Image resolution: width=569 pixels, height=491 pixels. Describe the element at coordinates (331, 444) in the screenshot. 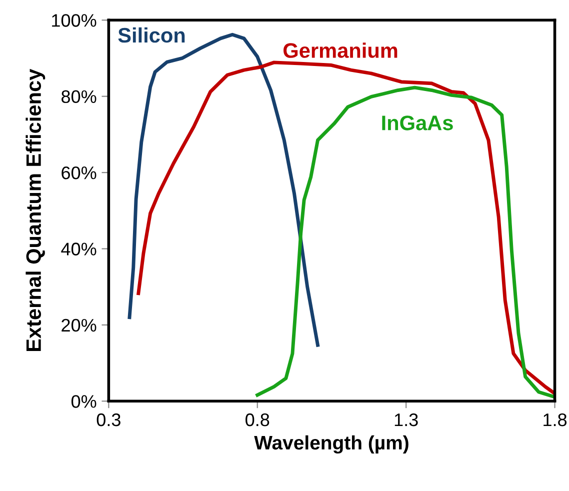

I see `x-axis-title: Wavelength (µm)` at that location.